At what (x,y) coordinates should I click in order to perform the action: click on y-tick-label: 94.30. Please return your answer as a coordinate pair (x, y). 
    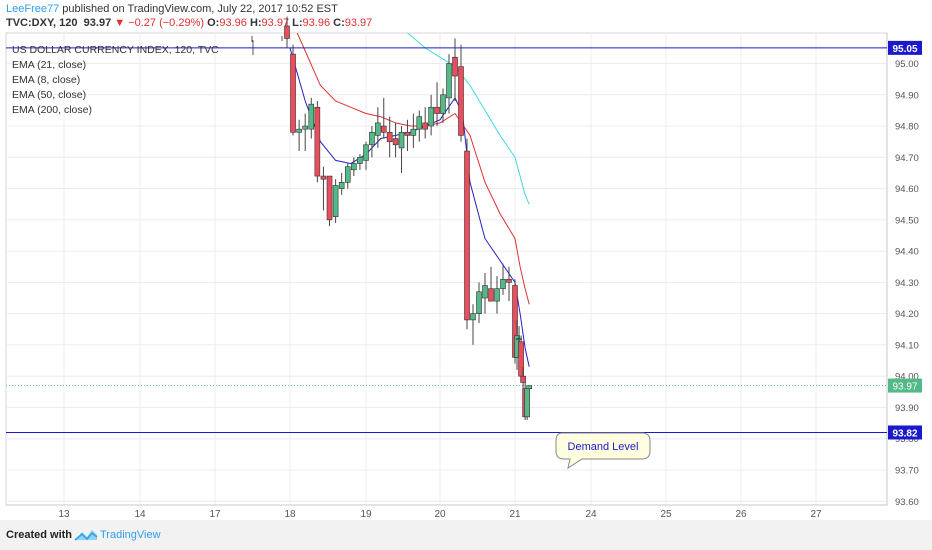
    Looking at the image, I should click on (907, 283).